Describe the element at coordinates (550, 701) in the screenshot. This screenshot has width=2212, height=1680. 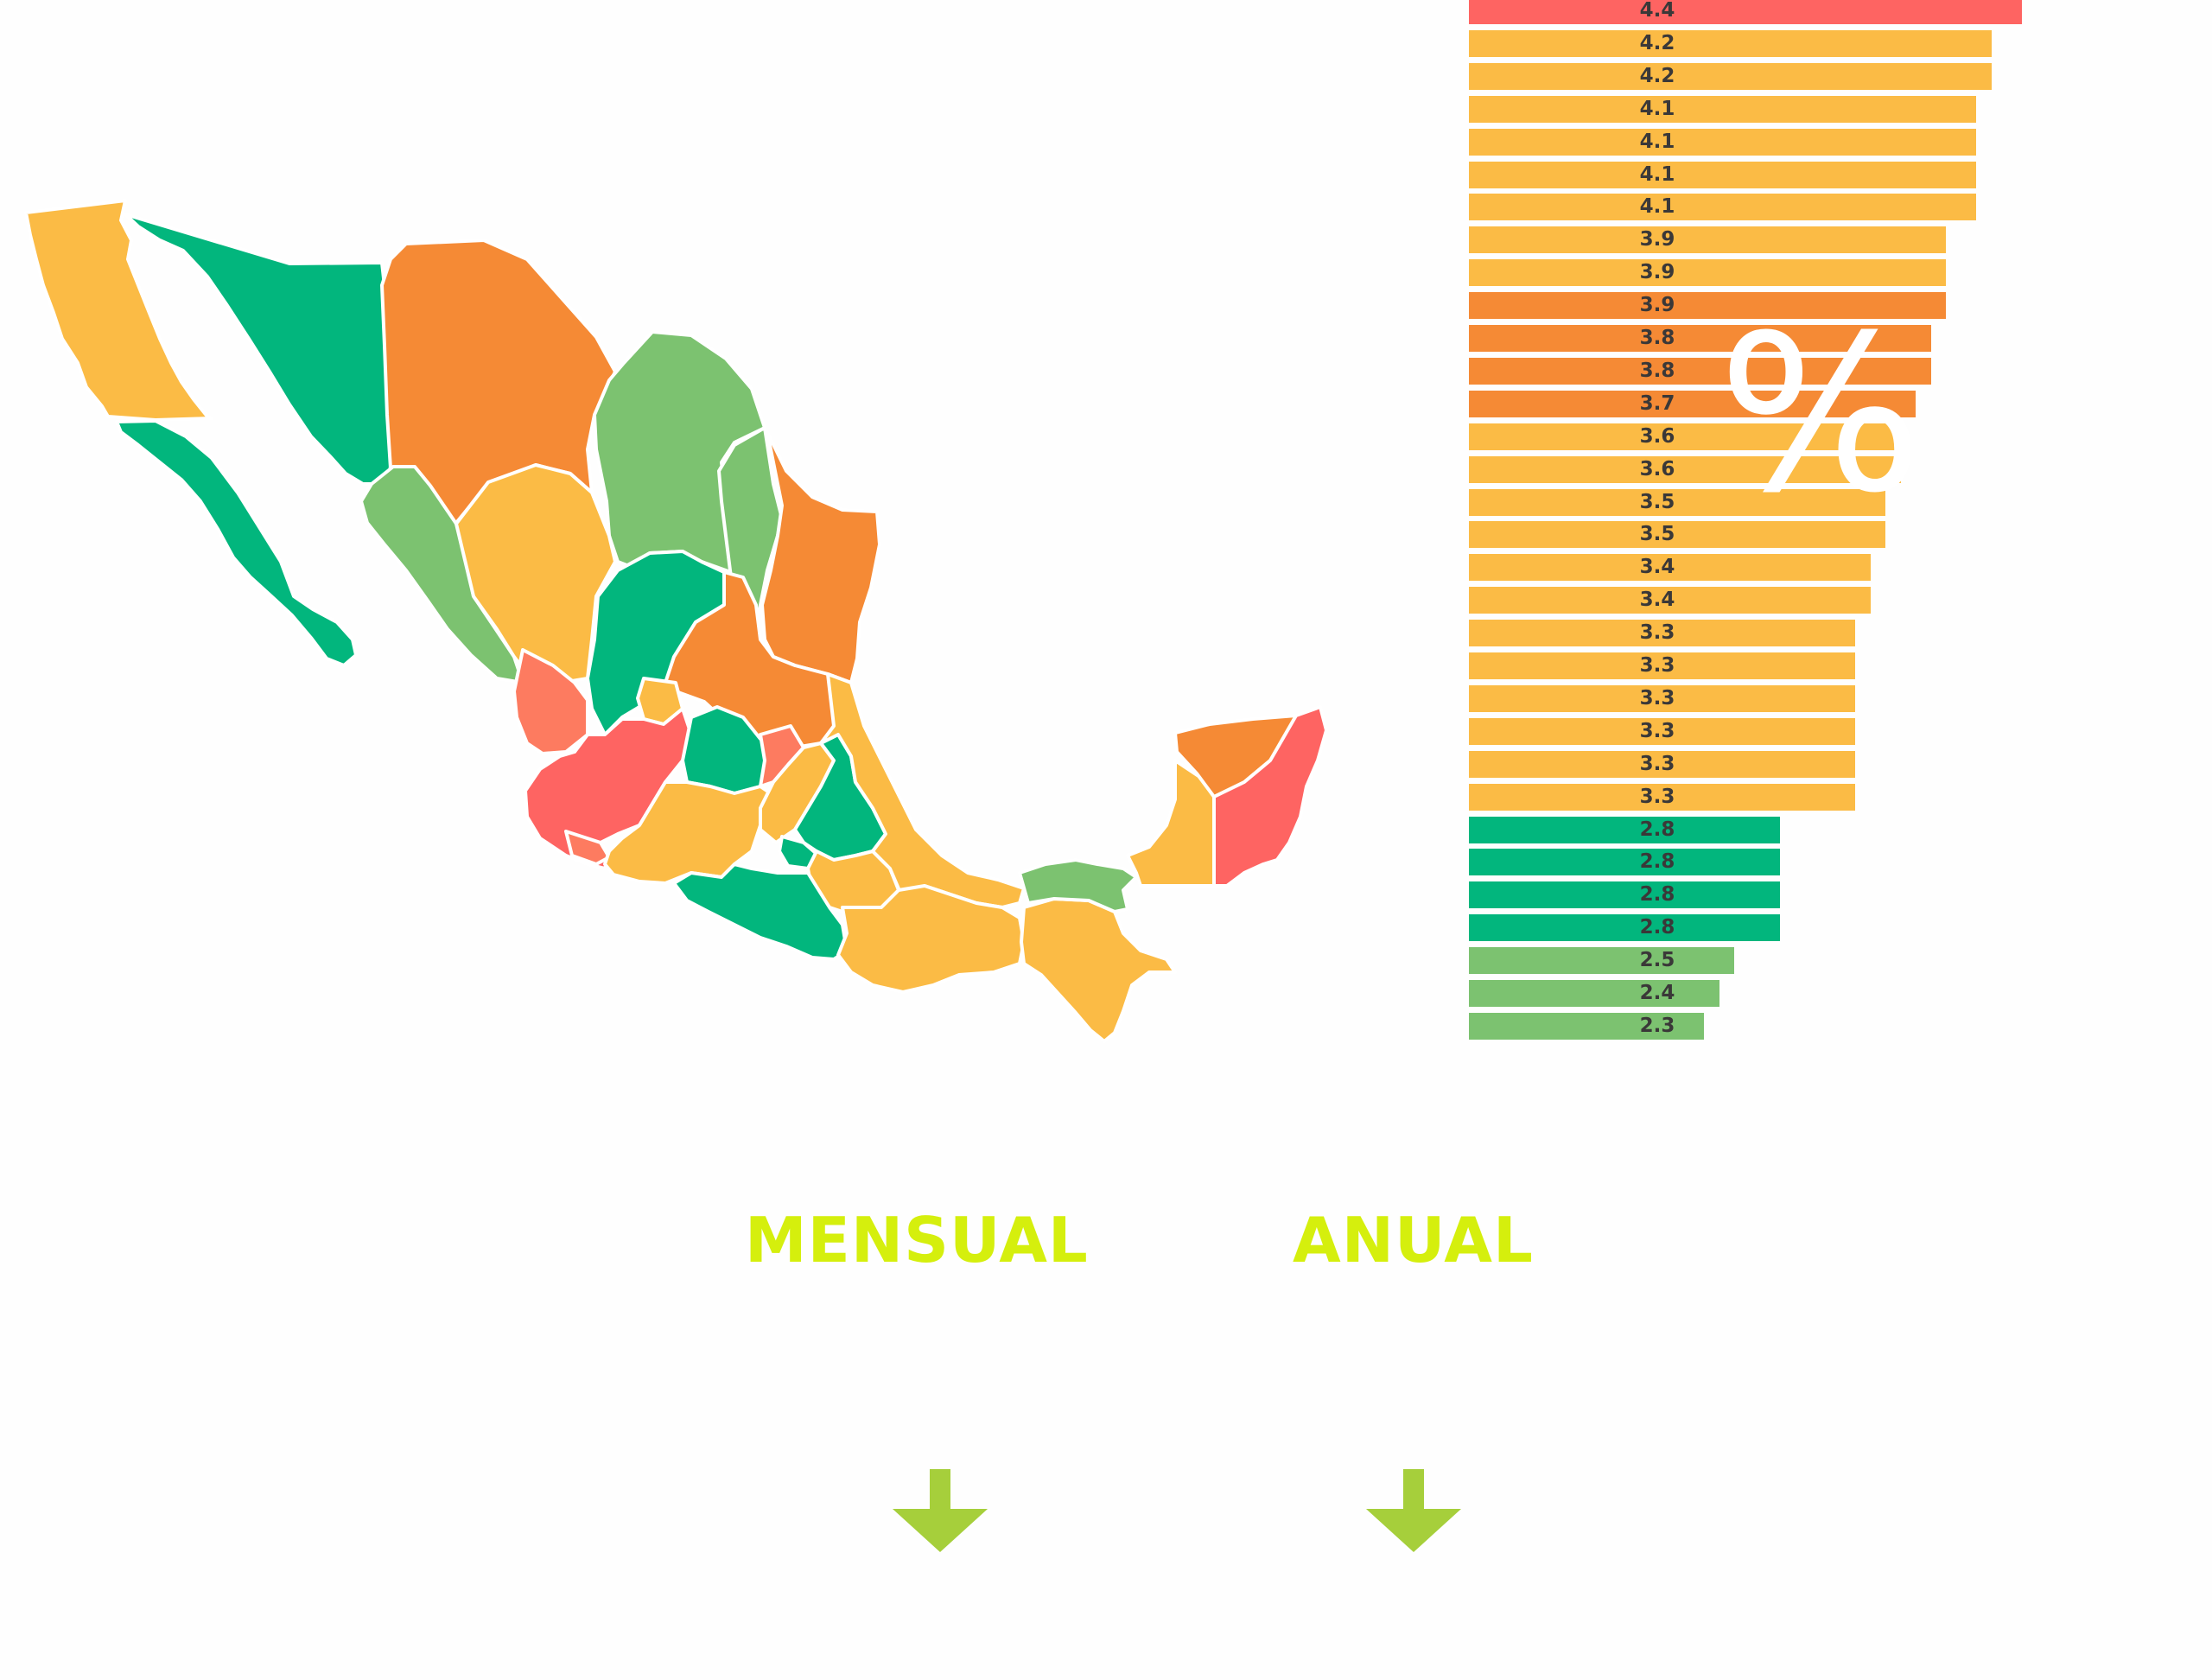
I see `map-region-nayarit` at that location.